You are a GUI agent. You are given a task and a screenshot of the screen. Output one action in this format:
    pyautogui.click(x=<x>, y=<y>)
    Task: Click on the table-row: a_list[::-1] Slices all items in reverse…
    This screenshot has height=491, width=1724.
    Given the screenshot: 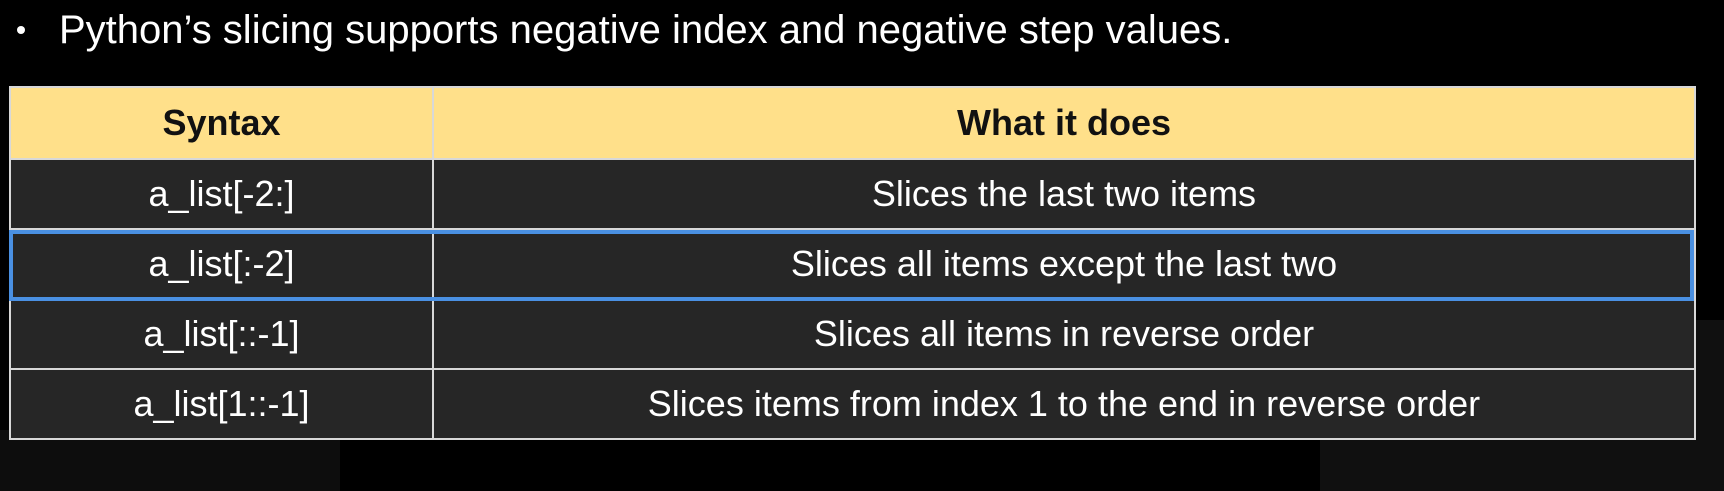 What is the action you would take?
    pyautogui.click(x=852, y=334)
    